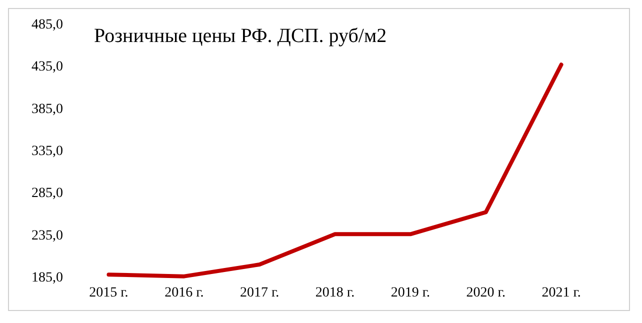 The image size is (642, 323). I want to click on y-tick-label: 335,0, so click(47, 151).